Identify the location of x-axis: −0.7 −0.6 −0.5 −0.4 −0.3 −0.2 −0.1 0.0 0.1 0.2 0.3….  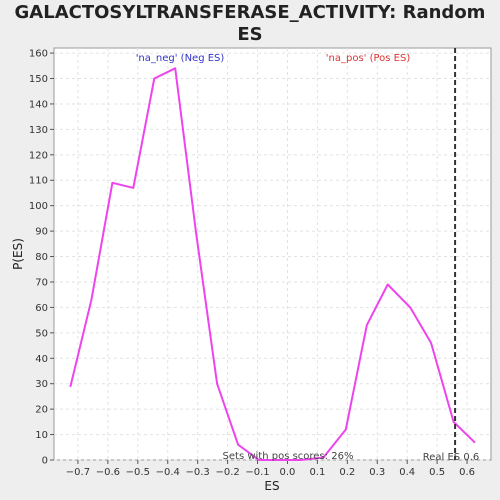
(270, 469).